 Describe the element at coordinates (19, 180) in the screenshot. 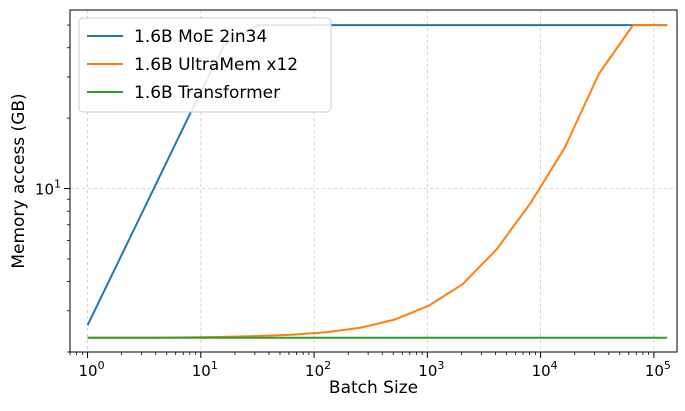

I see `y-axis-label: Memory access (GB)` at that location.